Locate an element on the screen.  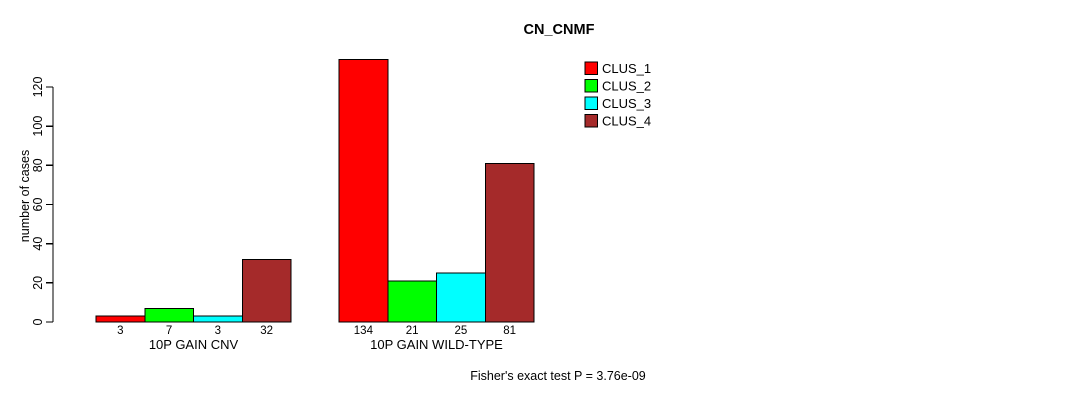
legend-label-clus-3: CLUS_3 is located at coordinates (626, 103).